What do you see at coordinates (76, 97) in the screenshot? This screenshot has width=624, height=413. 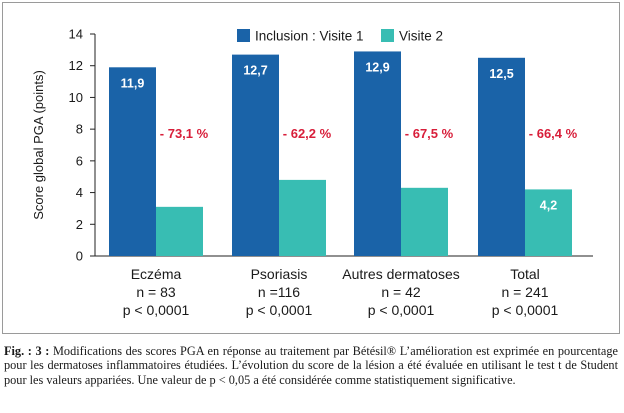 I see `y-tick-label: 10` at bounding box center [76, 97].